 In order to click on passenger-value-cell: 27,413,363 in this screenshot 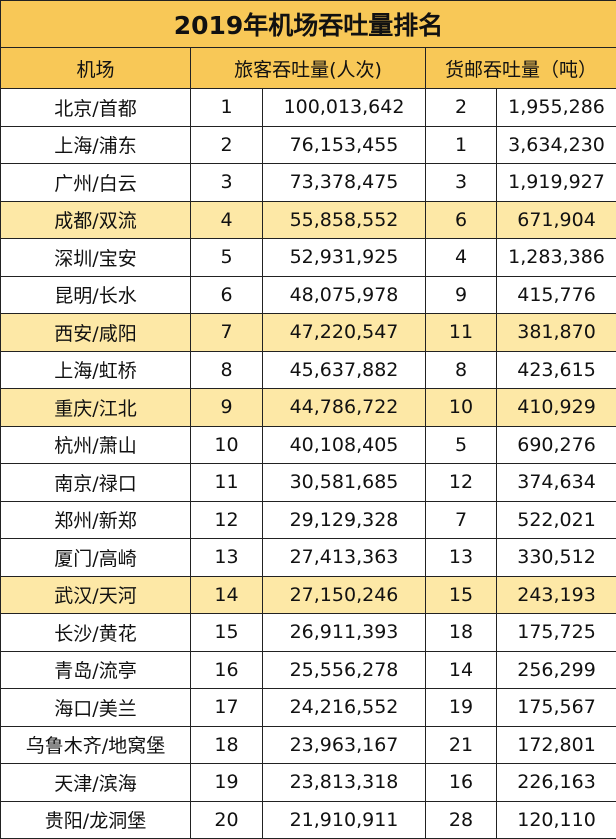, I will do `click(344, 558)`.